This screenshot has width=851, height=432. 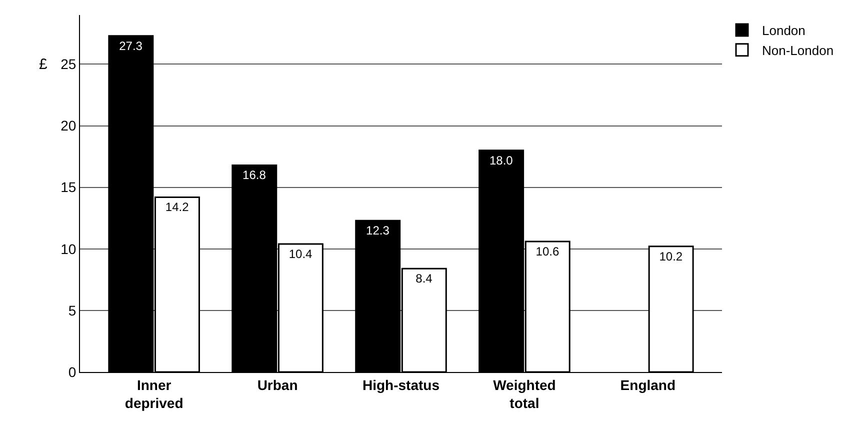 What do you see at coordinates (798, 50) in the screenshot?
I see `legend-label: Non-London` at bounding box center [798, 50].